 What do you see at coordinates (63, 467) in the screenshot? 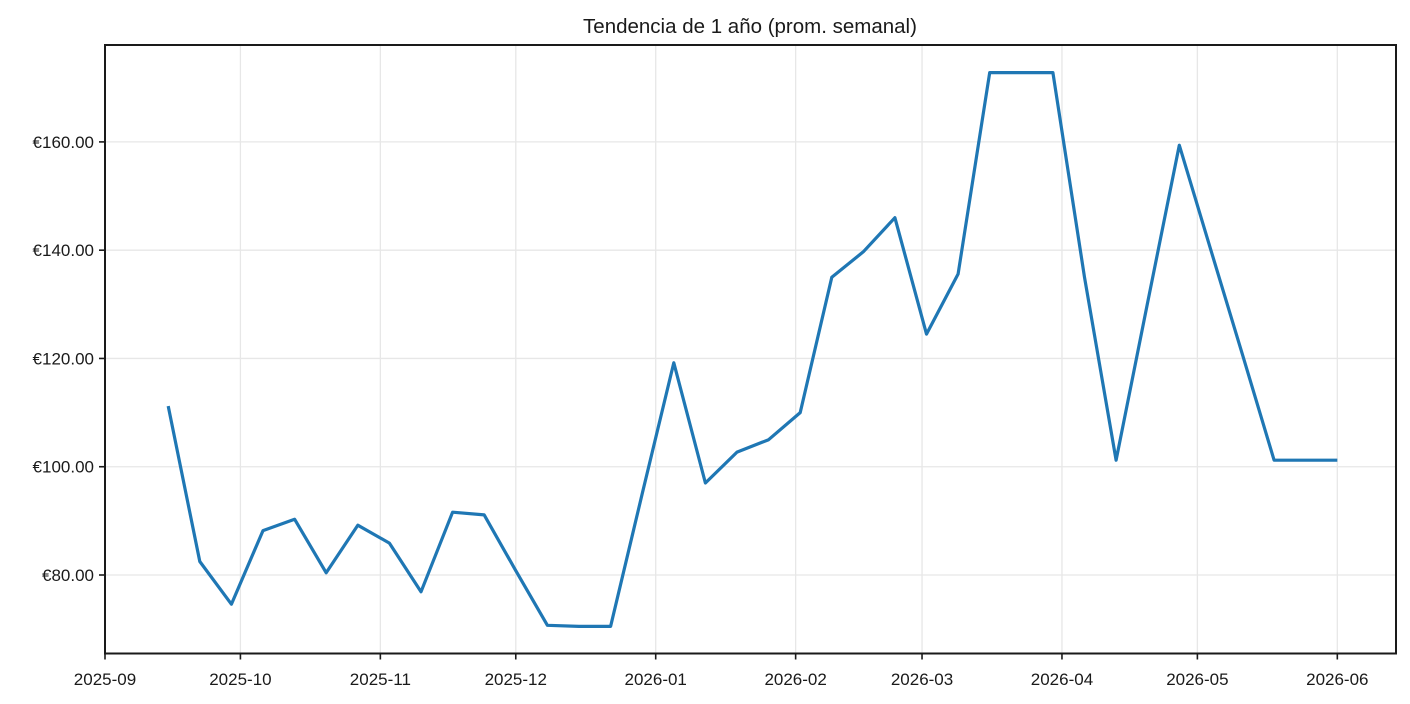
I see `y-tick-label: €100.00` at bounding box center [63, 467].